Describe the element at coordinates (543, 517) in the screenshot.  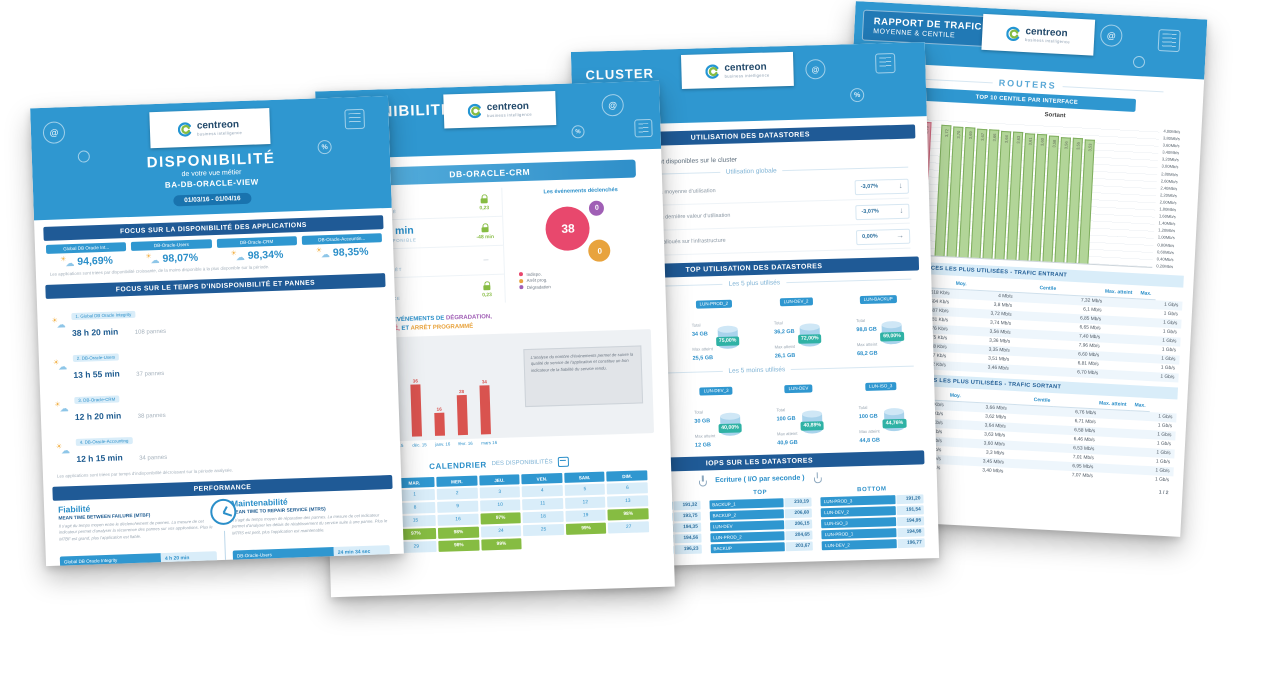
I see `calendar-cell: 18` at that location.